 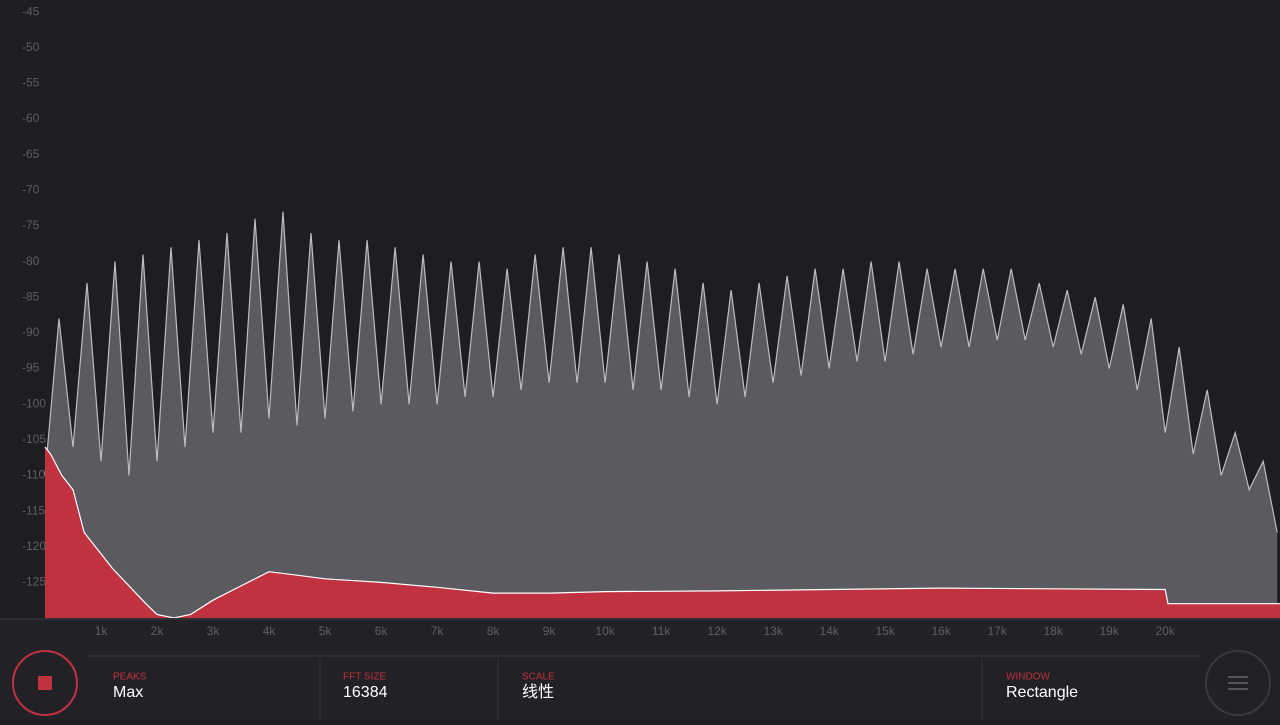 I want to click on y-tick-label: -65, so click(x=31, y=154).